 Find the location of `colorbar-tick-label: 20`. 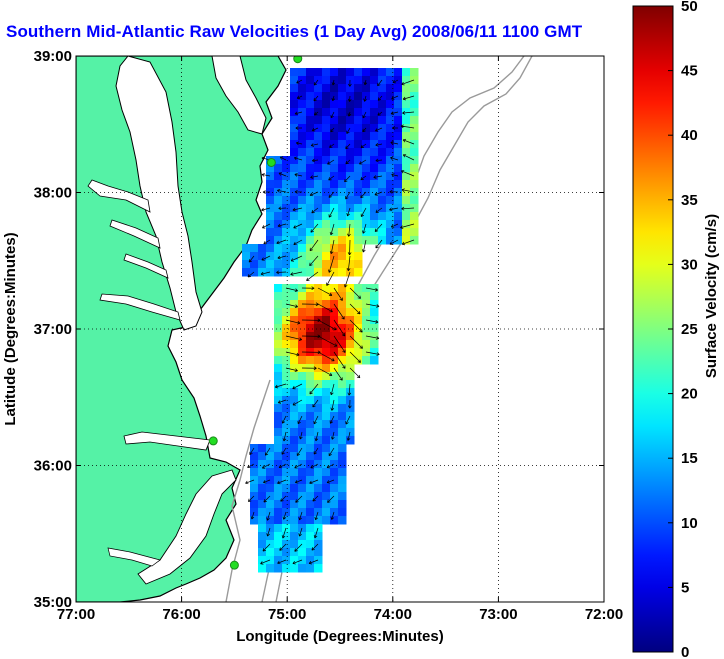

colorbar-tick-label: 20 is located at coordinates (689, 394).